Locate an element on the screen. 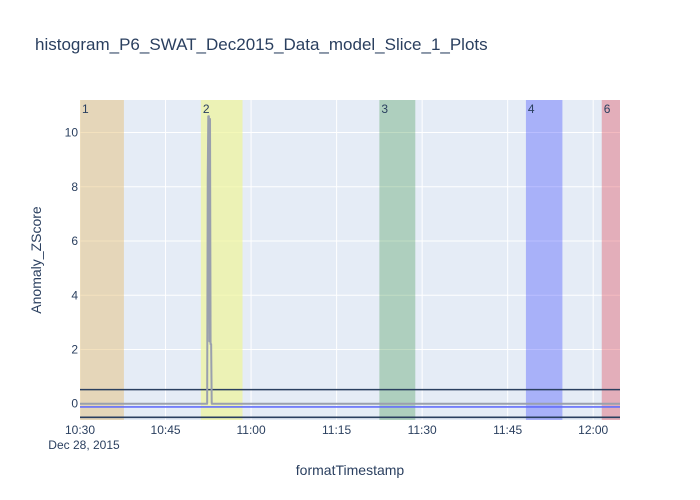 The width and height of the screenshot is (700, 500). x-ticks: 10:30 10:45 11:00 11:15 11:30 11:45 12:00 is located at coordinates (337, 430).